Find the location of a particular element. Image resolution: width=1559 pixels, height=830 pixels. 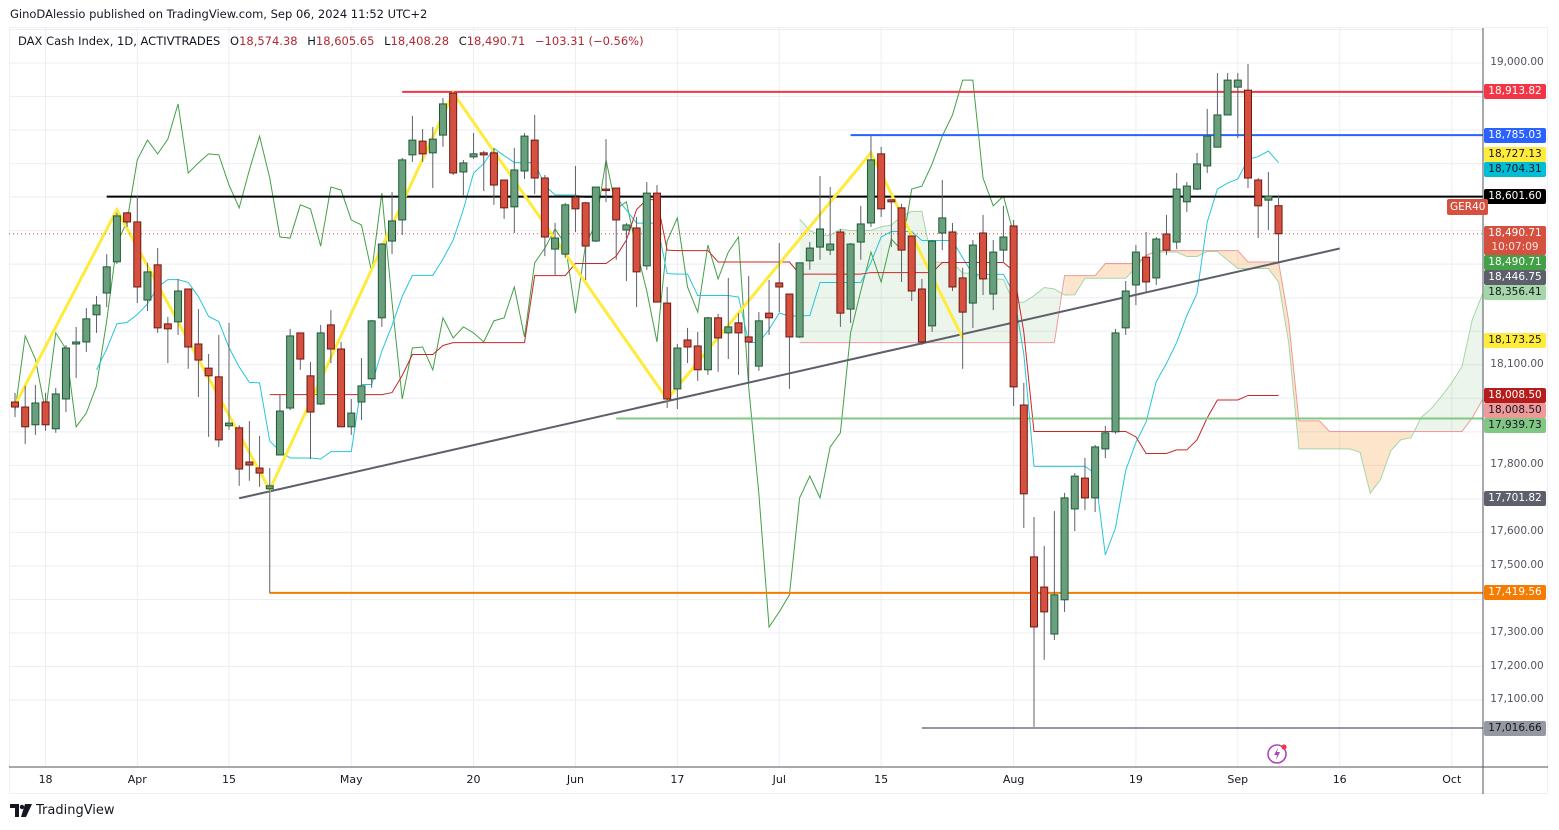

price-level-label: 17,016.66 is located at coordinates (1515, 728).